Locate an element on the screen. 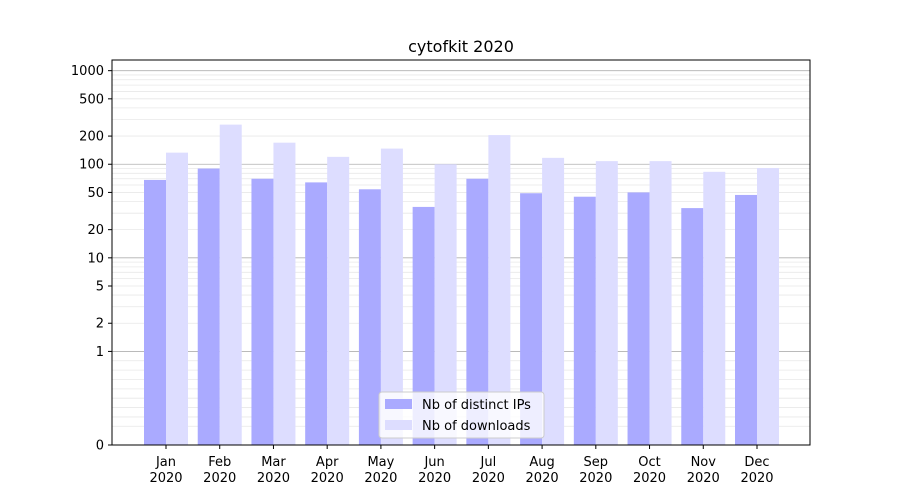  x-tick-label-month: Jul is located at coordinates (488, 462).